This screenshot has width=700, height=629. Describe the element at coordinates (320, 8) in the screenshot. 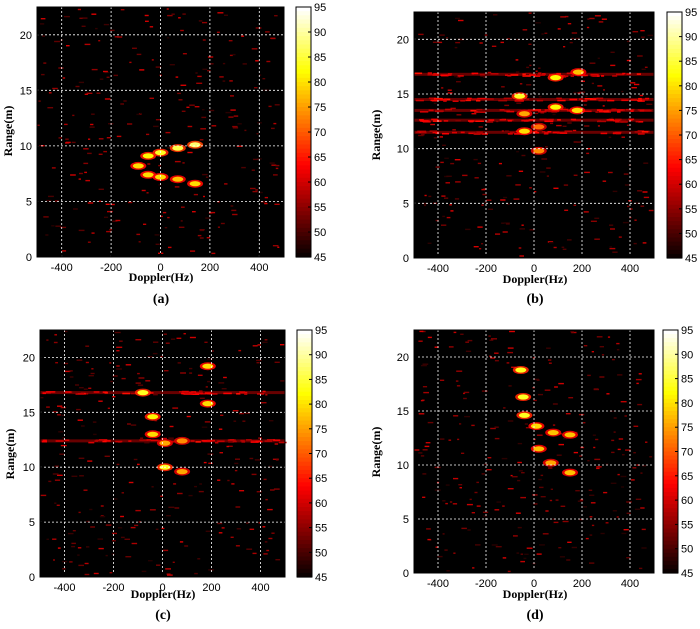

I see `colorbar-tick-label: 95` at that location.